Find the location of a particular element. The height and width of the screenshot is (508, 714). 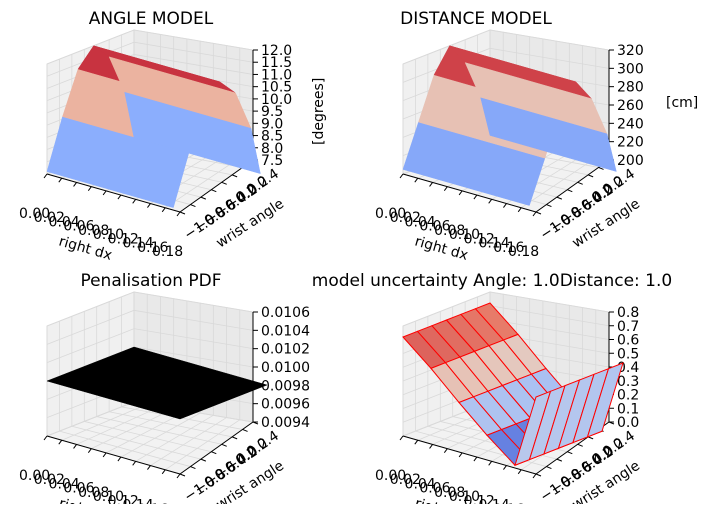

z-tick-label: 240 is located at coordinates (630, 124).